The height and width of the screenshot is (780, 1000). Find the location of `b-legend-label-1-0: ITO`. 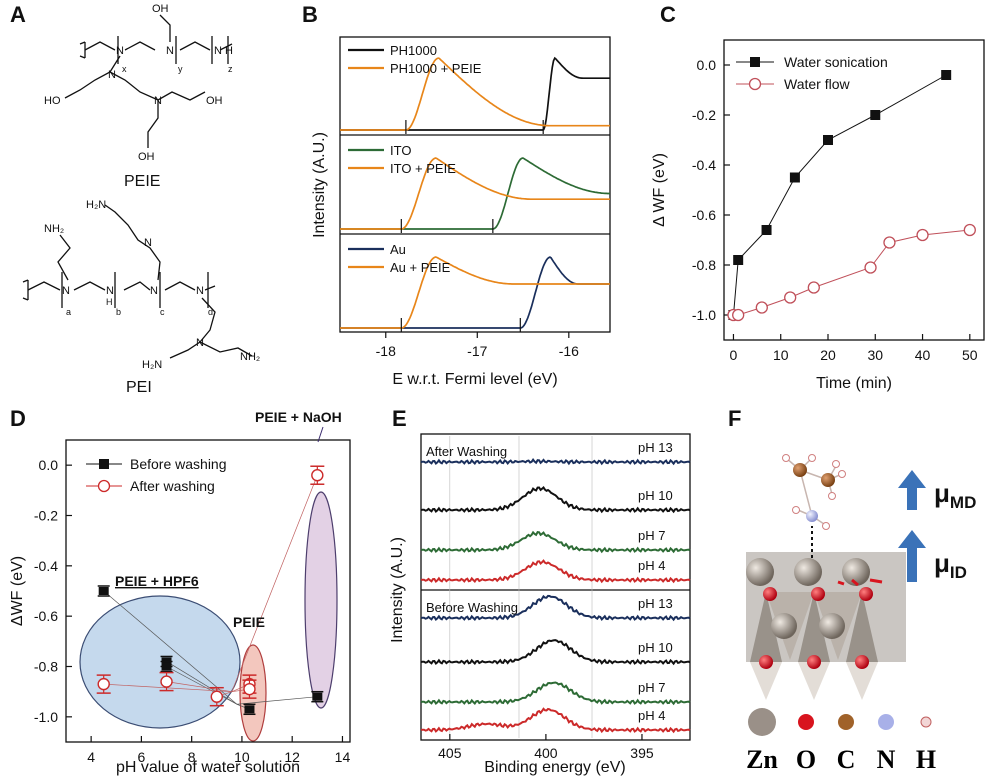

b-legend-label-1-0: ITO is located at coordinates (400, 150).